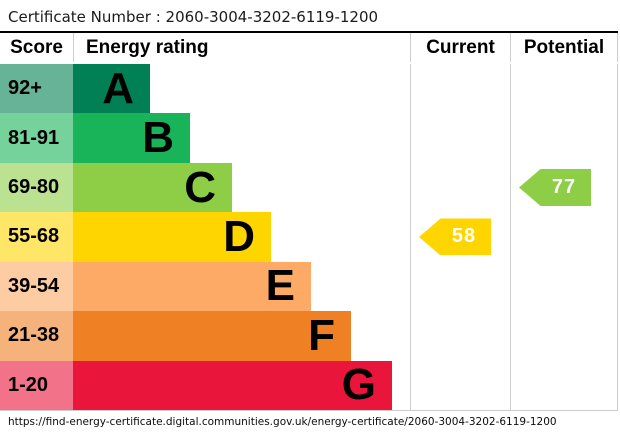 This screenshot has width=620, height=440. Describe the element at coordinates (239, 236) in the screenshot. I see `band-letter: D` at that location.